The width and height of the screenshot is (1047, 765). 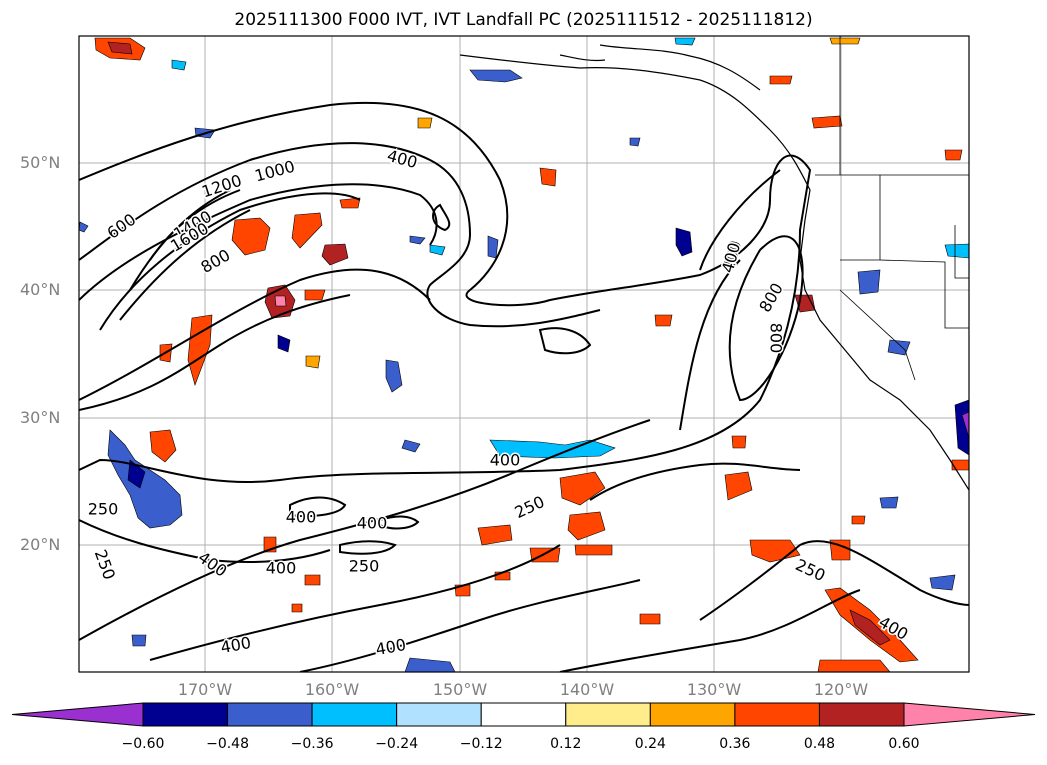 What do you see at coordinates (143, 744) in the screenshot?
I see `colorbar-tick-label: −0.60` at bounding box center [143, 744].